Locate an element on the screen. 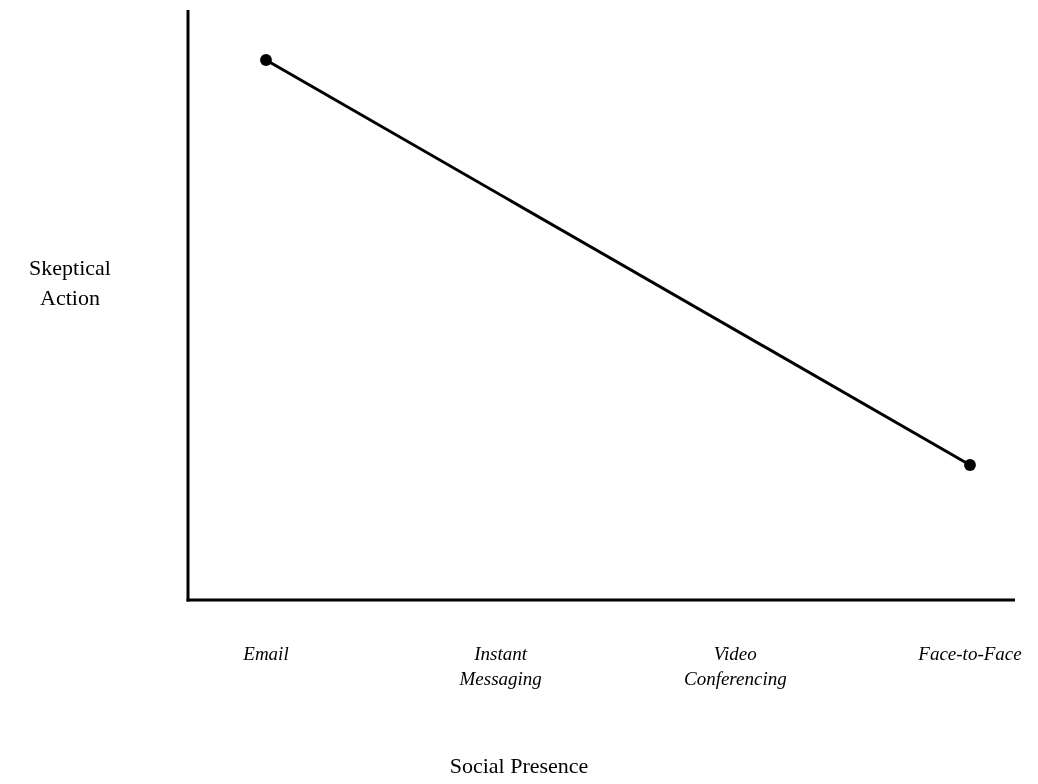 This screenshot has width=1038, height=784. x-tick-label: Face-to-Face is located at coordinates (969, 653).